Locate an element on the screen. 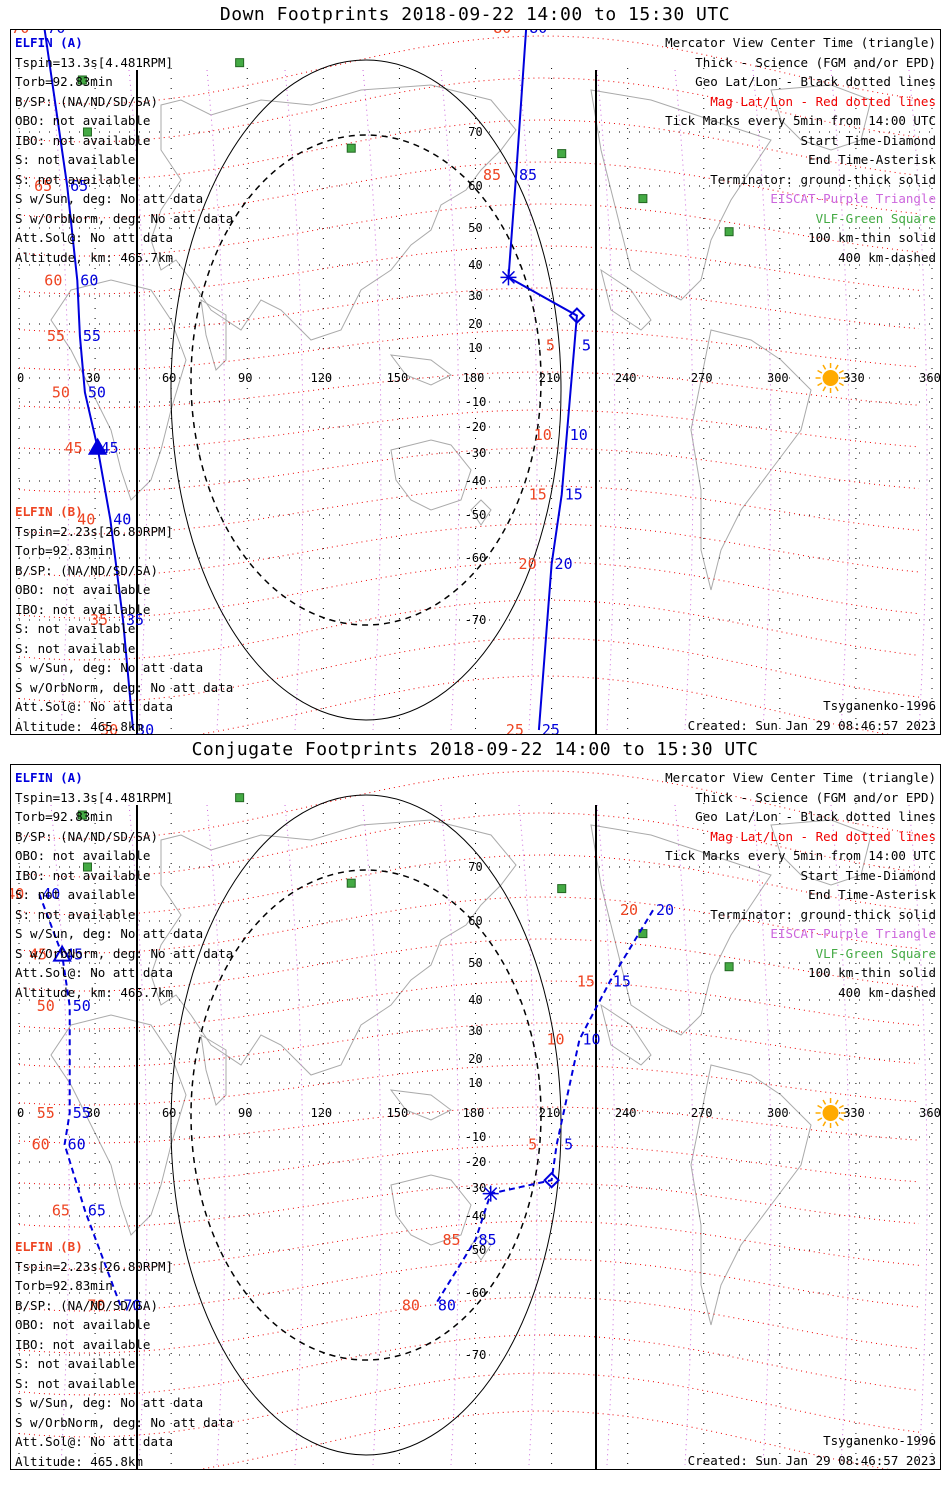  legend-eiscat: EISCAT-Purple Triangle is located at coordinates (853, 933).